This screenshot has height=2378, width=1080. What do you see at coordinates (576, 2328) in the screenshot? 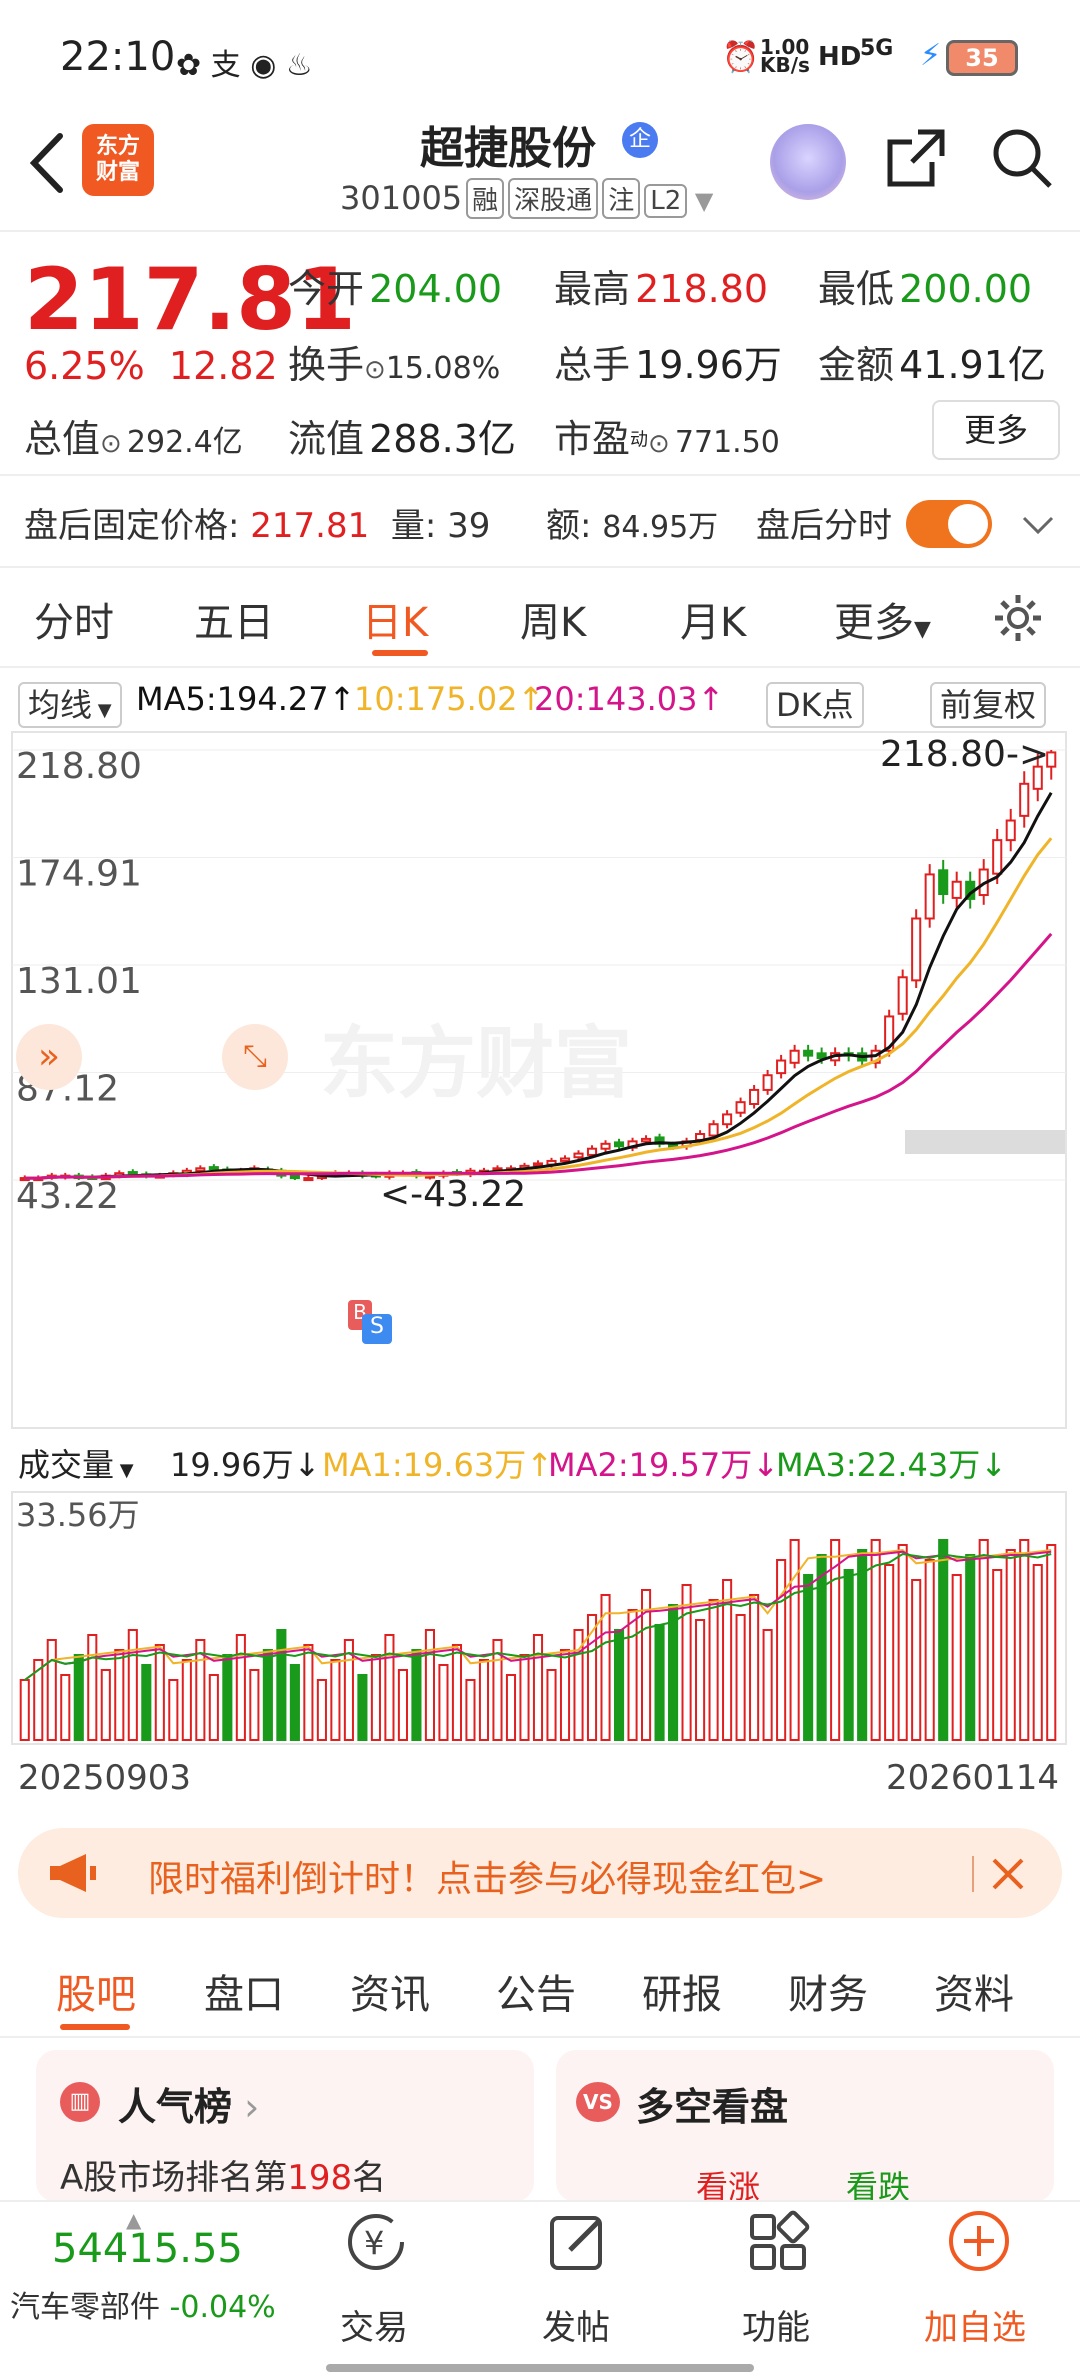
I see `nav-post: 发帖` at bounding box center [576, 2328].